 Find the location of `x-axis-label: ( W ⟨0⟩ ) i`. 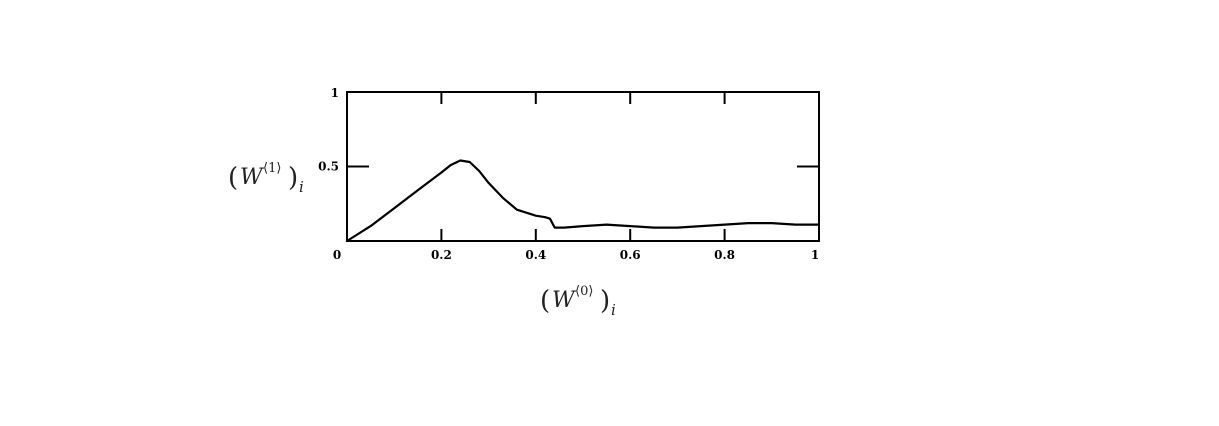

x-axis-label: ( W ⟨0⟩ ) i is located at coordinates (578, 301).